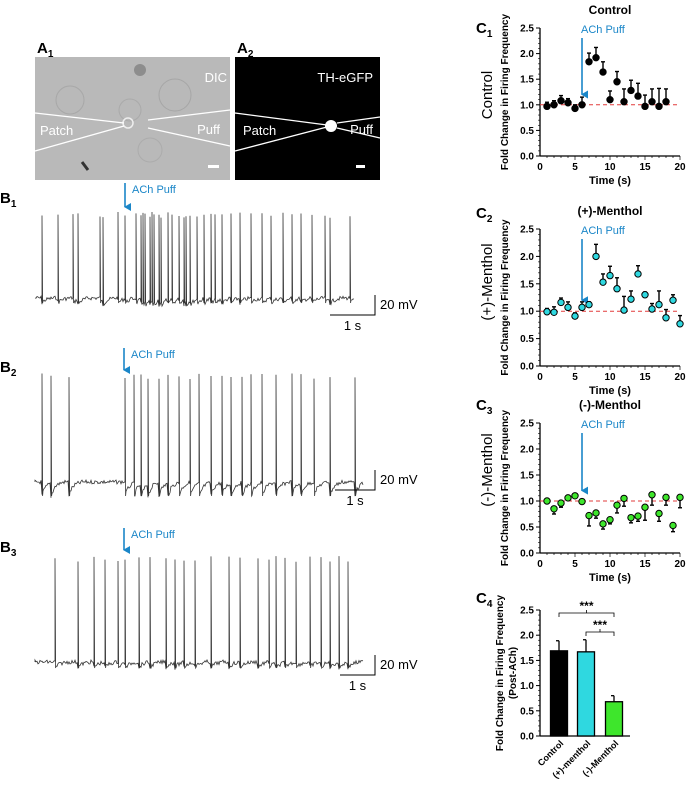  I want to click on panel-label-b1: B1, so click(8, 200).